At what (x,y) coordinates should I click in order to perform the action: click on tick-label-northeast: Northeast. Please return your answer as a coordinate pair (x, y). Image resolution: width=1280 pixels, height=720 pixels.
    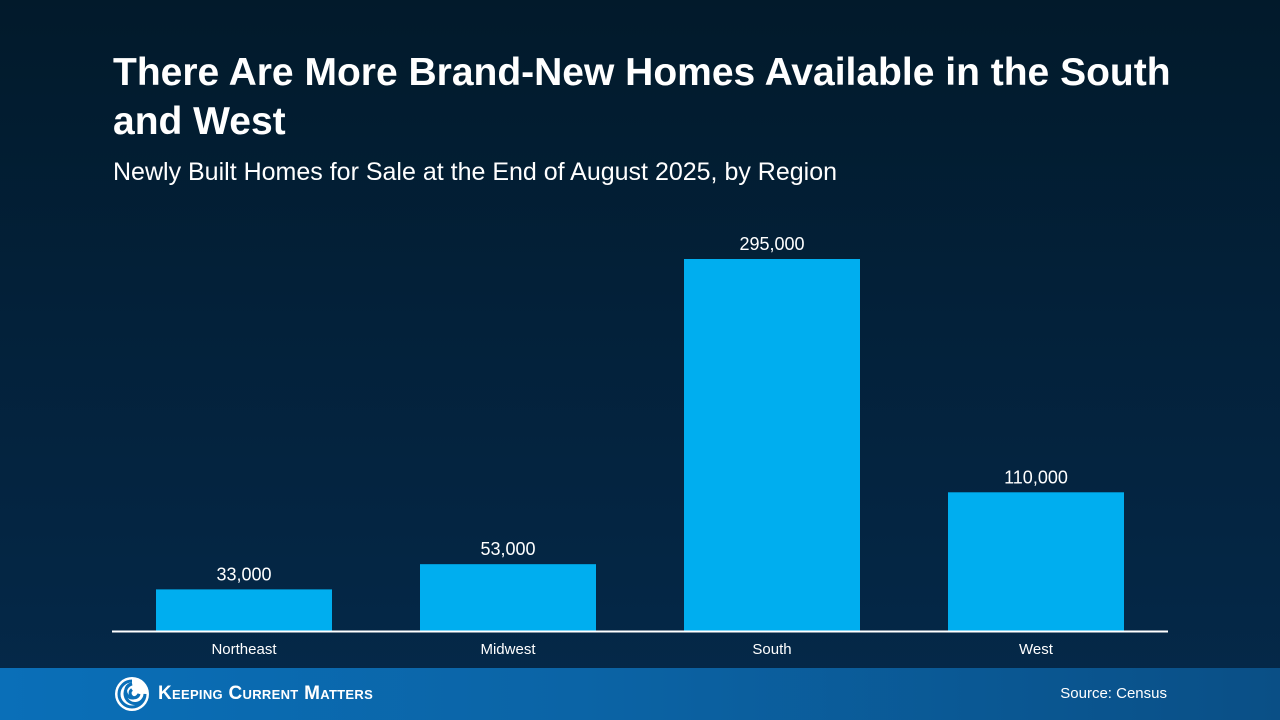
    Looking at the image, I should click on (244, 649).